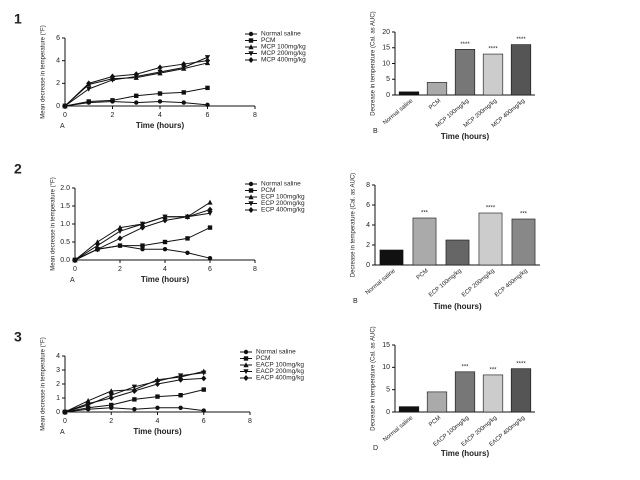 The image size is (640, 480). I want to click on legend-label: ECP 400mg/kg, so click(283, 210).